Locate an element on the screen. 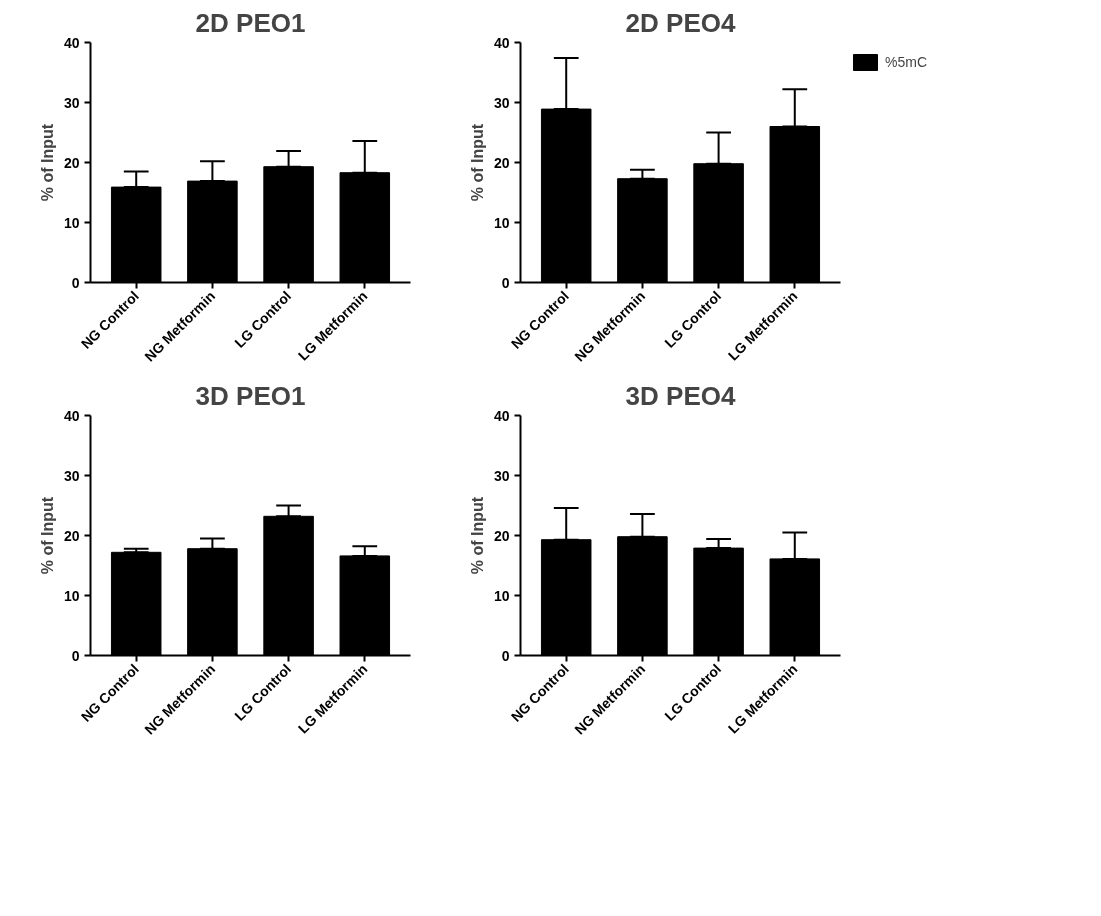 This screenshot has width=1101, height=916. chart-title: 2D PEO1 is located at coordinates (250, 22).